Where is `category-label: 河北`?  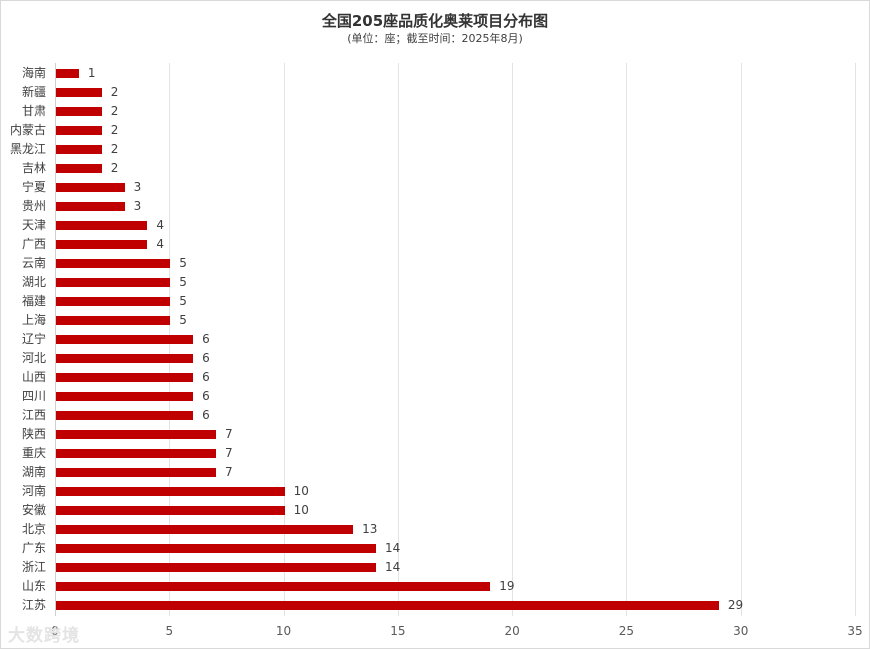 category-label: 河北 is located at coordinates (33, 358).